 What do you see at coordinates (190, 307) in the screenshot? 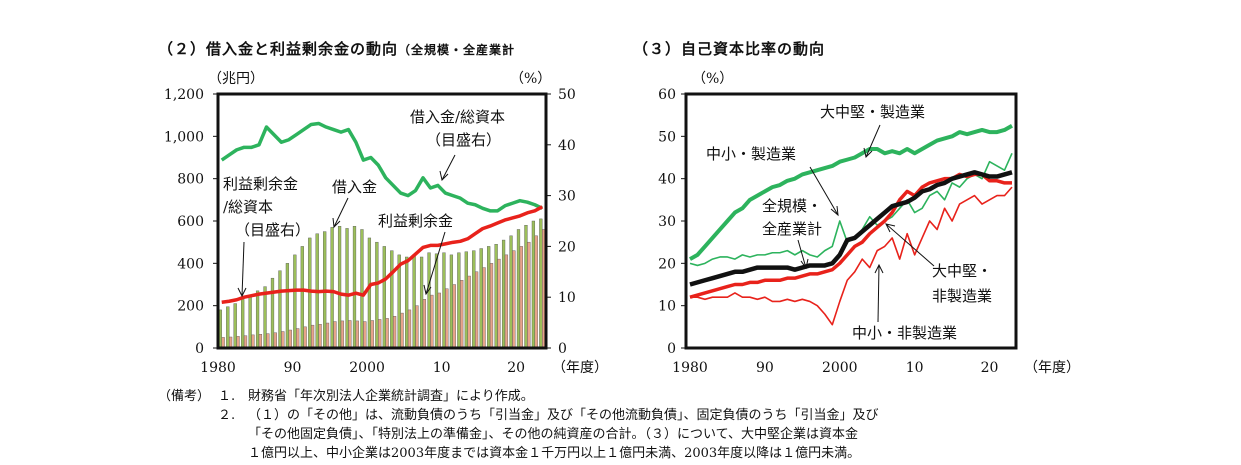
I see `left-y-tick-label: 200` at bounding box center [190, 307].